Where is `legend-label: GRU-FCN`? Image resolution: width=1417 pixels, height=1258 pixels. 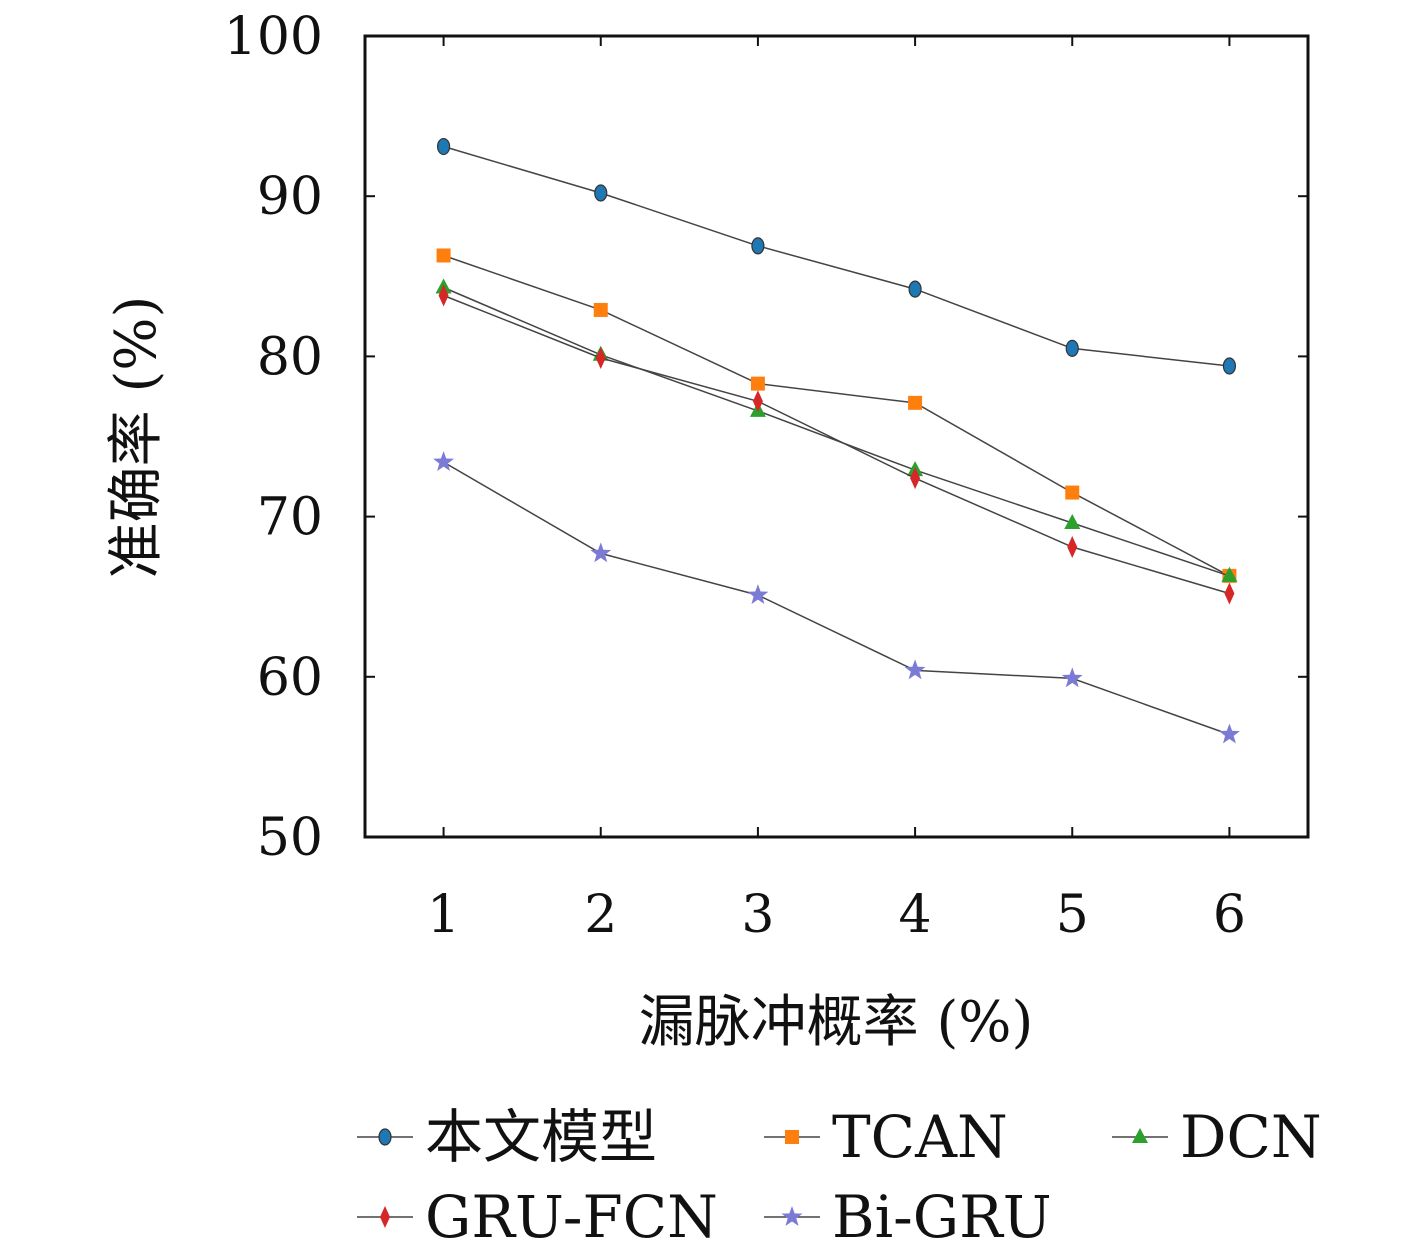
legend-label: GRU-FCN is located at coordinates (571, 1217).